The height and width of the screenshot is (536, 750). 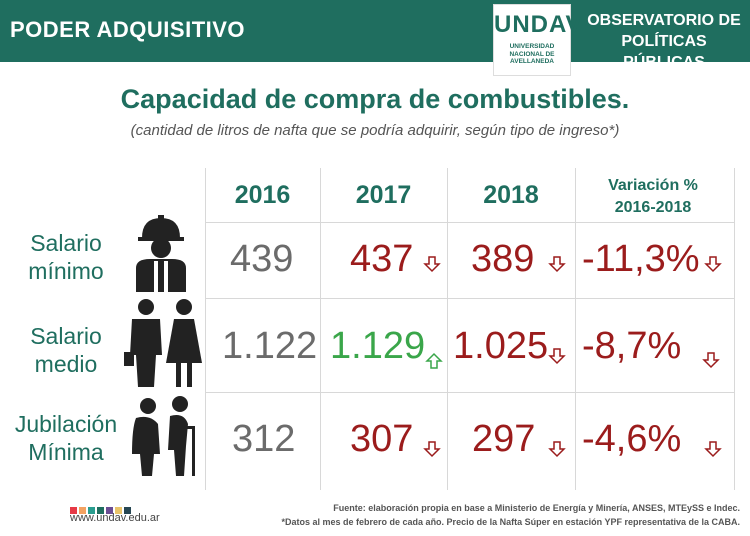 I want to click on variation-range: 2016-2018, so click(x=653, y=207).